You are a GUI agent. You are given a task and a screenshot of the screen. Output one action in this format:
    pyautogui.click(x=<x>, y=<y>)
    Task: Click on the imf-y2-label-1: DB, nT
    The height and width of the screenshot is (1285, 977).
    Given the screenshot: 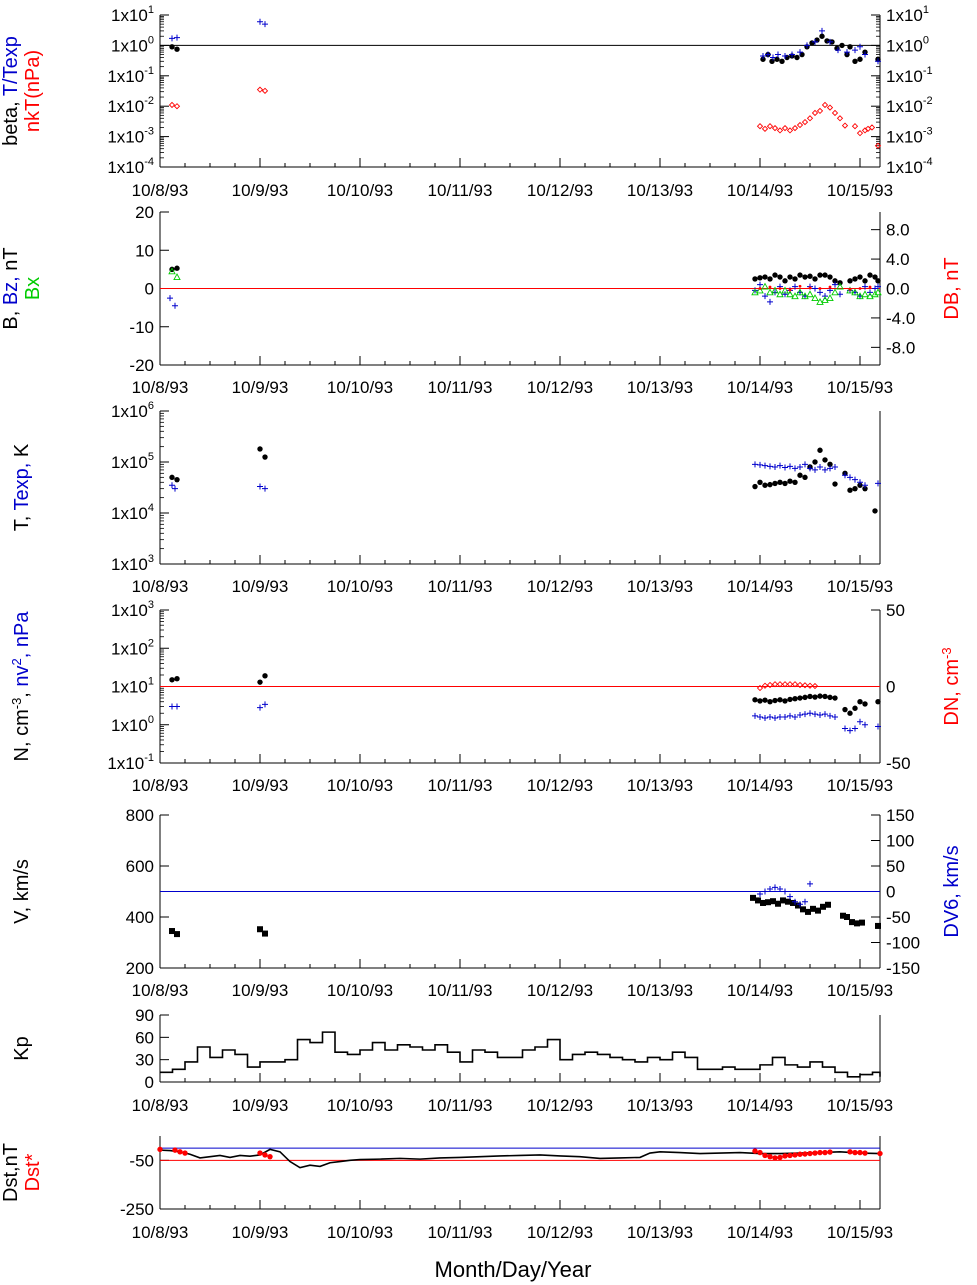 What is the action you would take?
    pyautogui.click(x=952, y=288)
    